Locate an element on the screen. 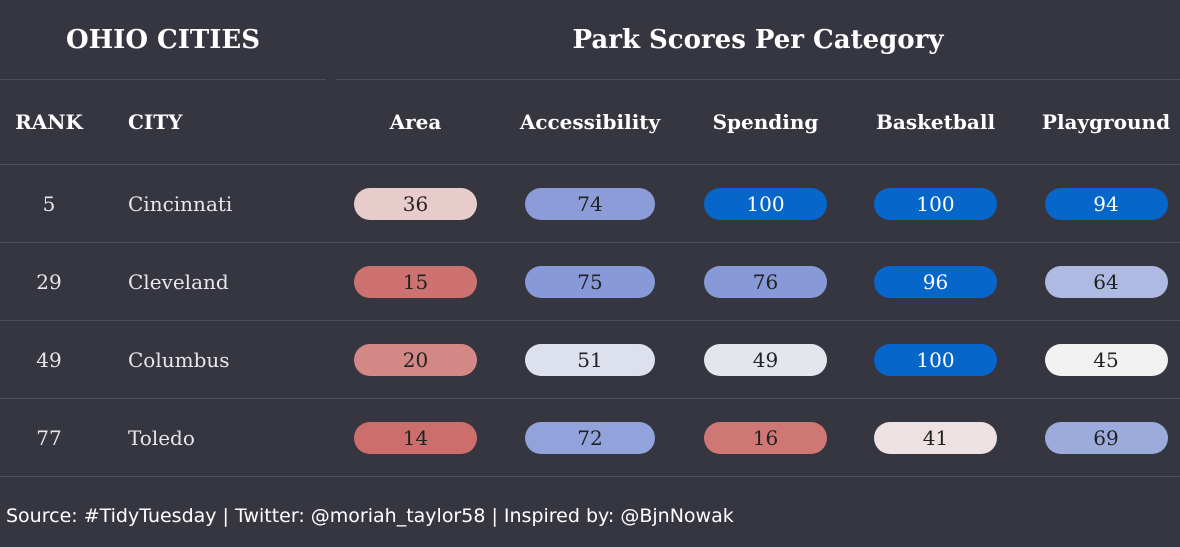 The width and height of the screenshot is (1180, 547). city-header: CITY is located at coordinates (155, 122).